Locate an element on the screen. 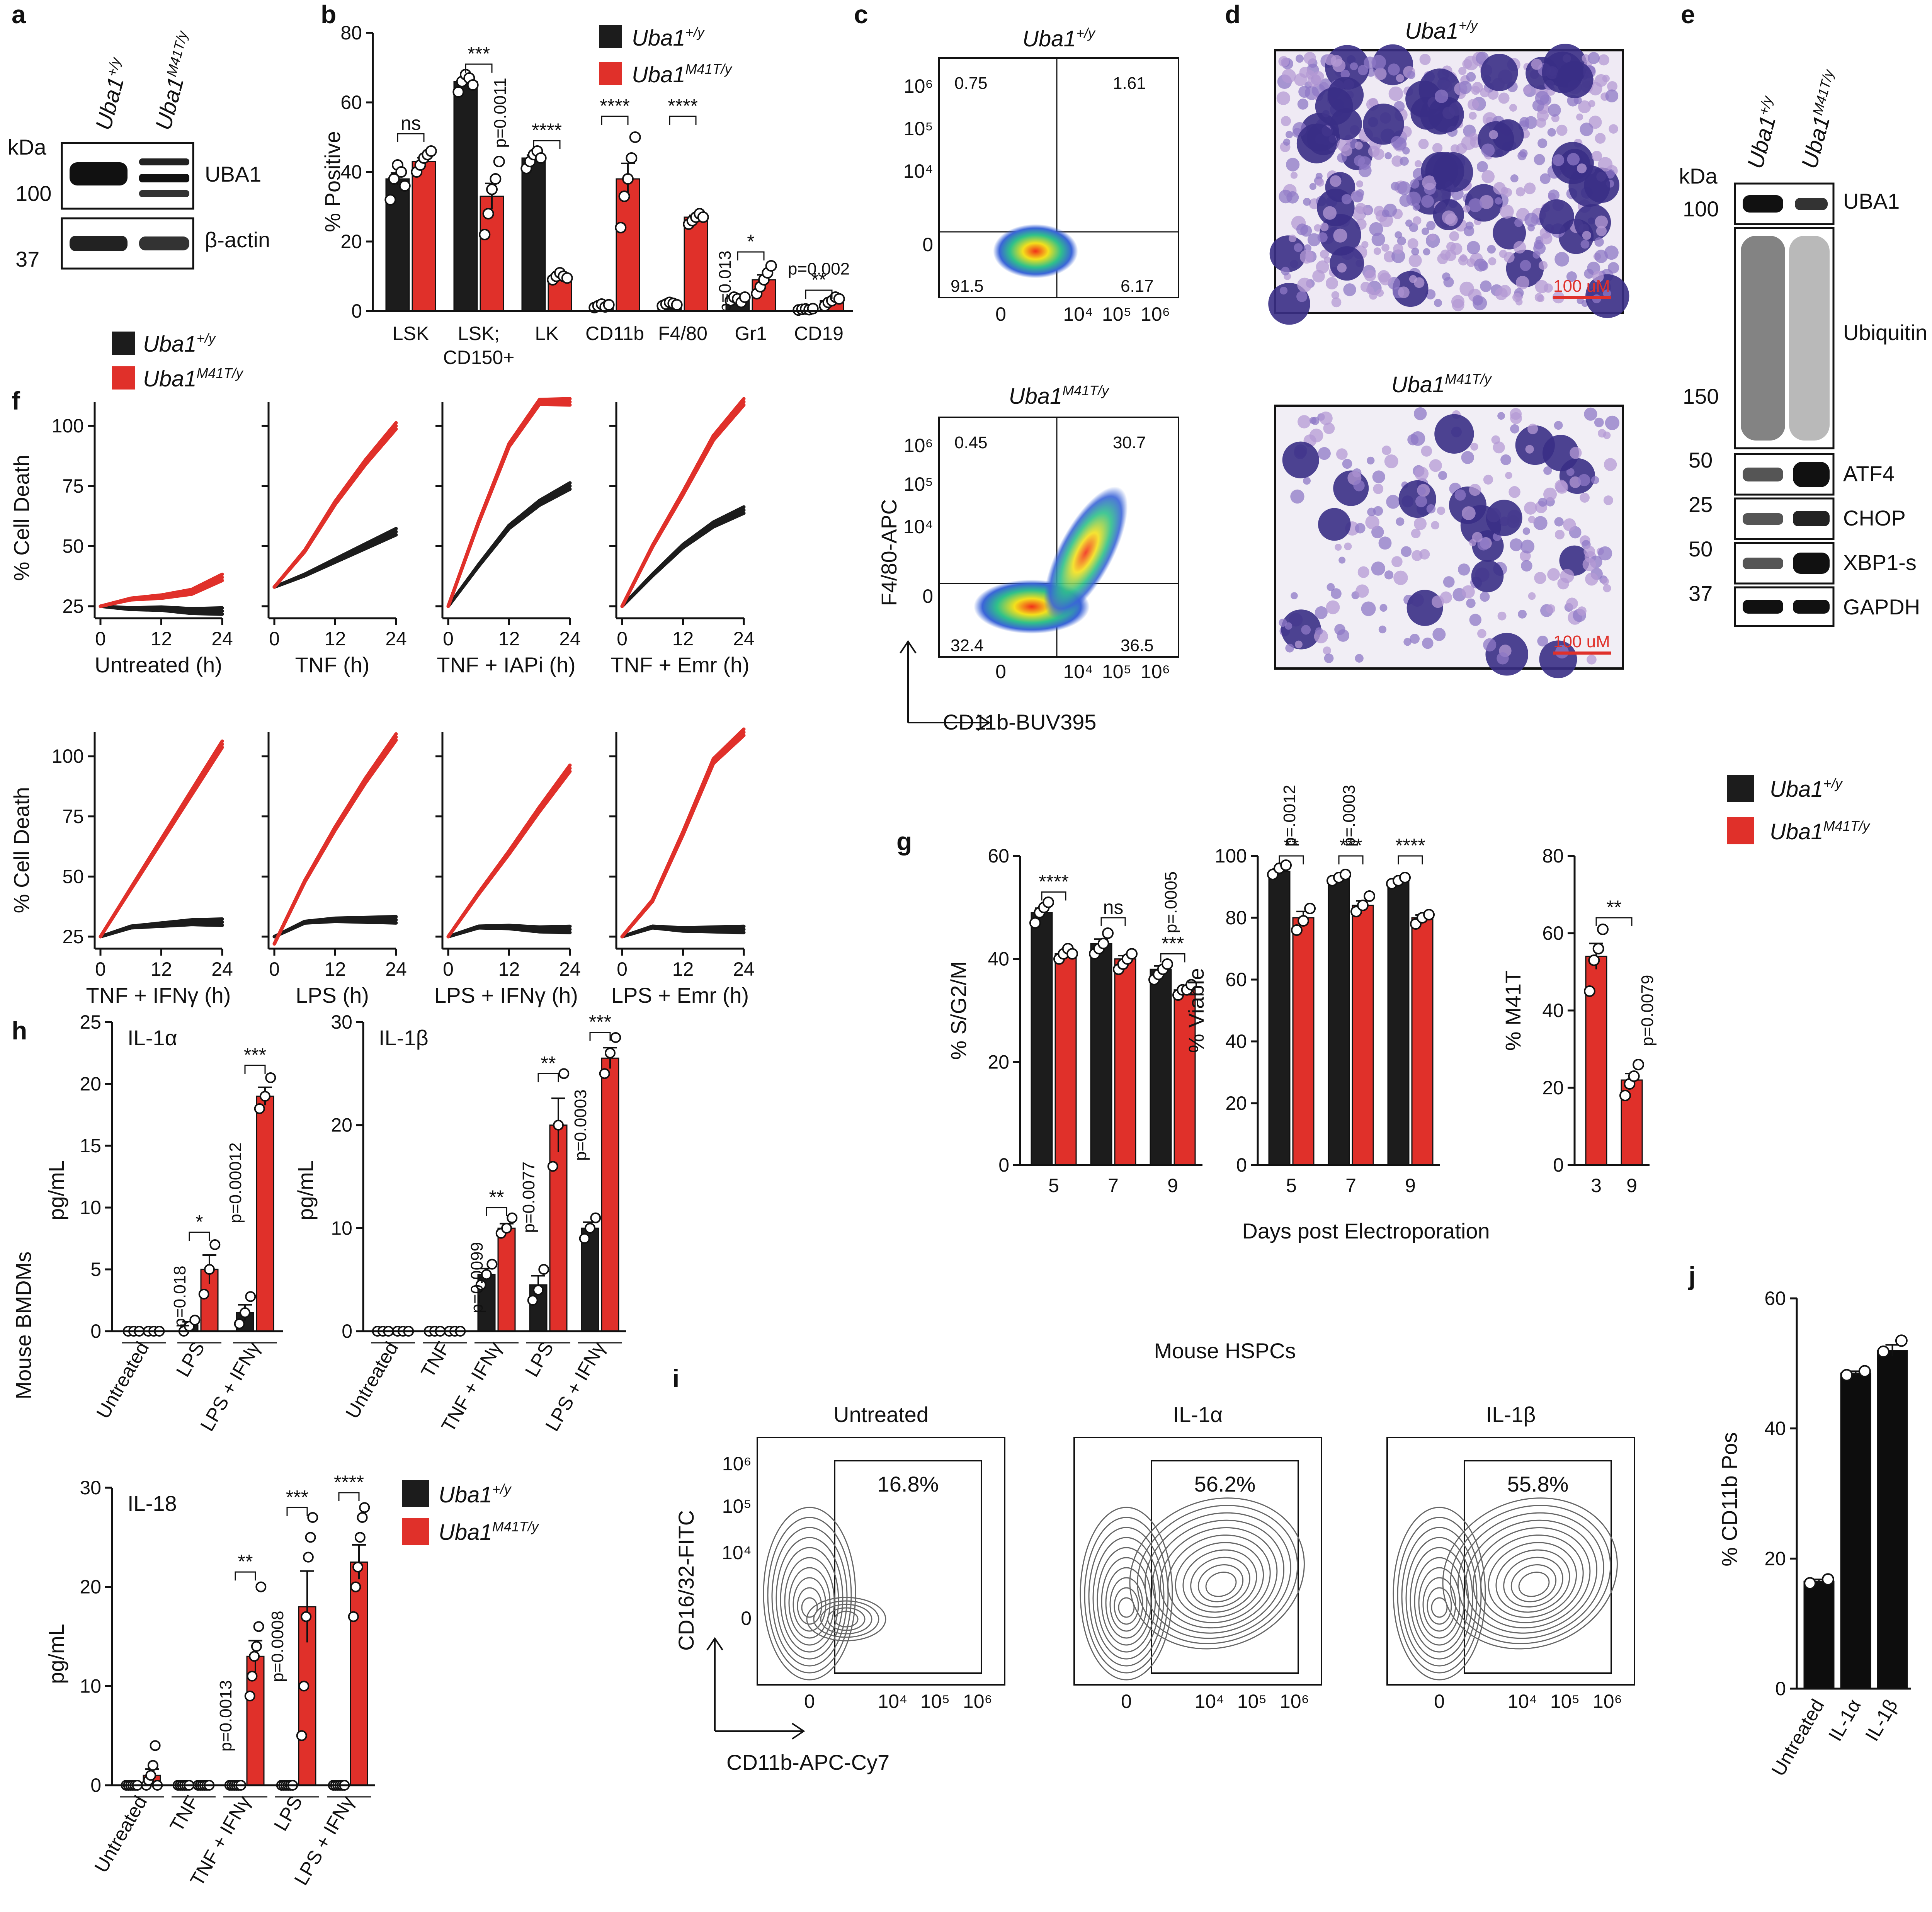  g2-sig-label: *** is located at coordinates (1351, 845).